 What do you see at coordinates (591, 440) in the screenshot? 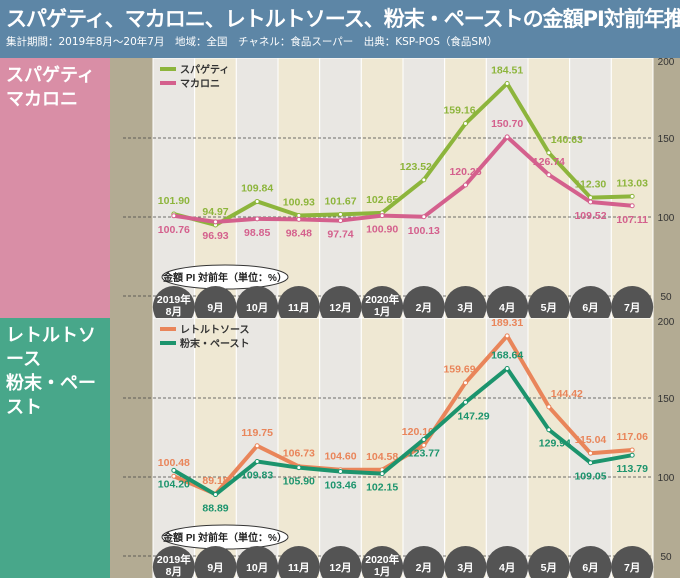
I see `data-label: 115.04` at bounding box center [591, 440].